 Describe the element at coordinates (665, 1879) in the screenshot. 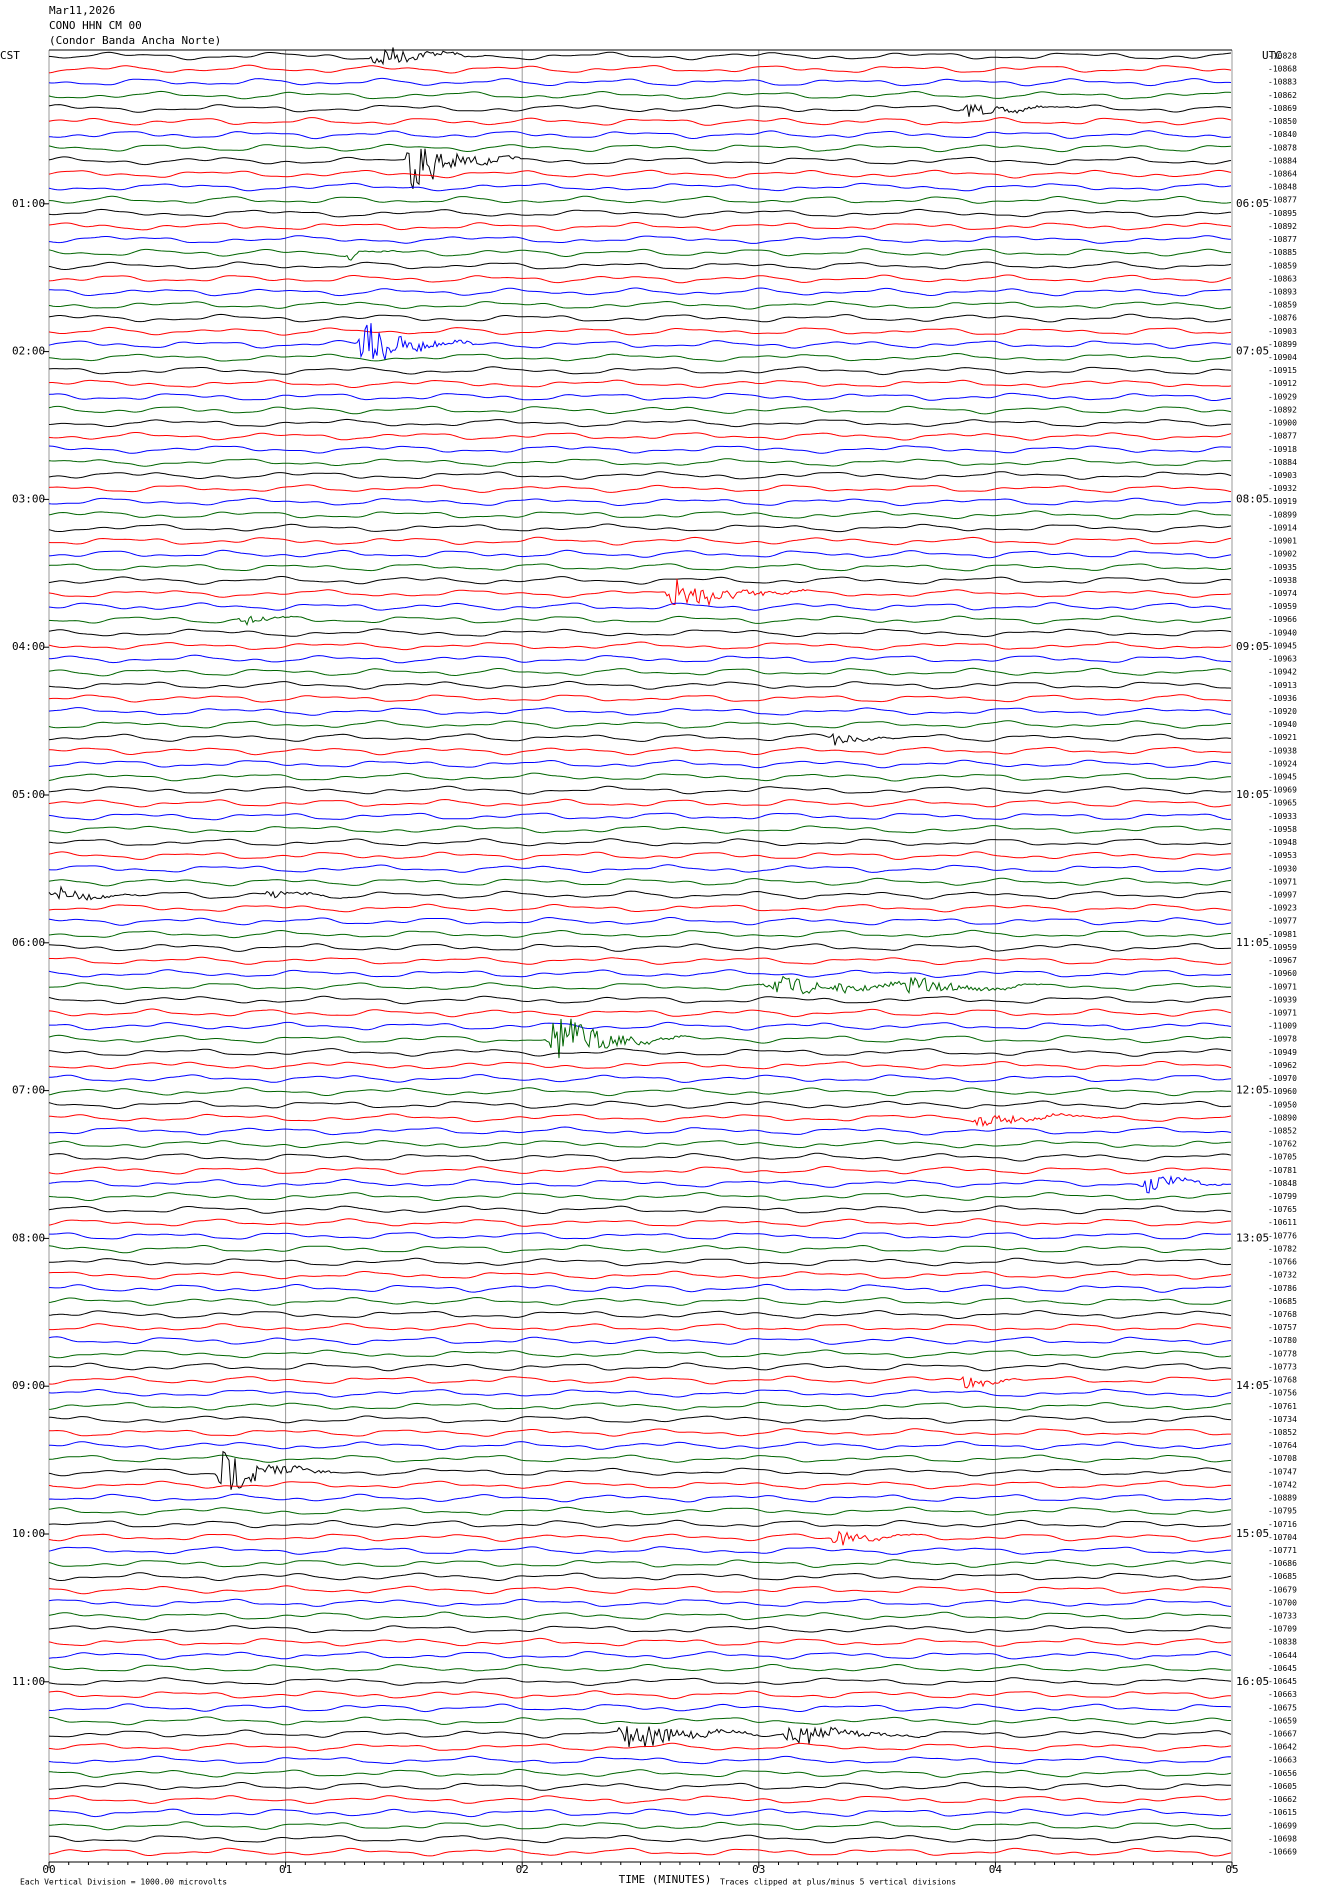

I see `x-axis-title: TIME (MINUTES)` at that location.